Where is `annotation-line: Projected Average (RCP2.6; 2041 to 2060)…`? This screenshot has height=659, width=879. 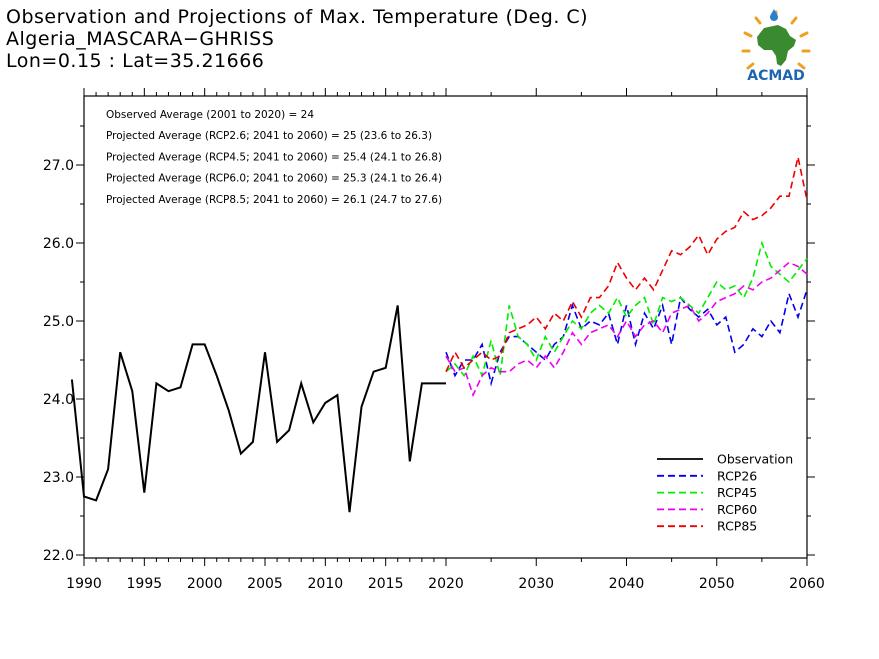
annotation-line: Projected Average (RCP2.6; 2041 to 2060)… is located at coordinates (269, 136).